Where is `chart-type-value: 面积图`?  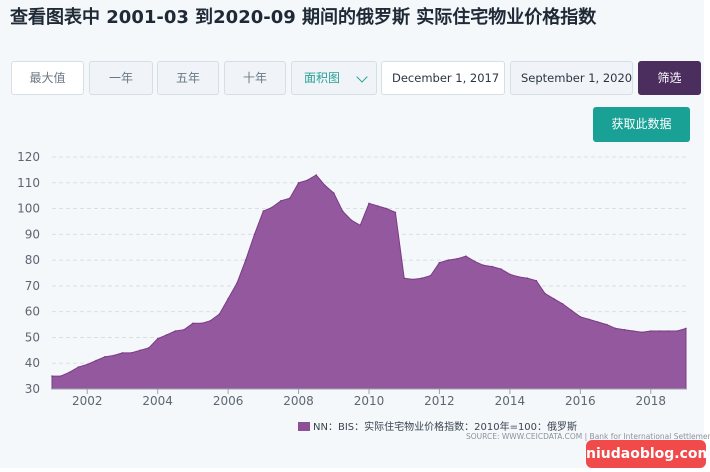 chart-type-value: 面积图 is located at coordinates (322, 78).